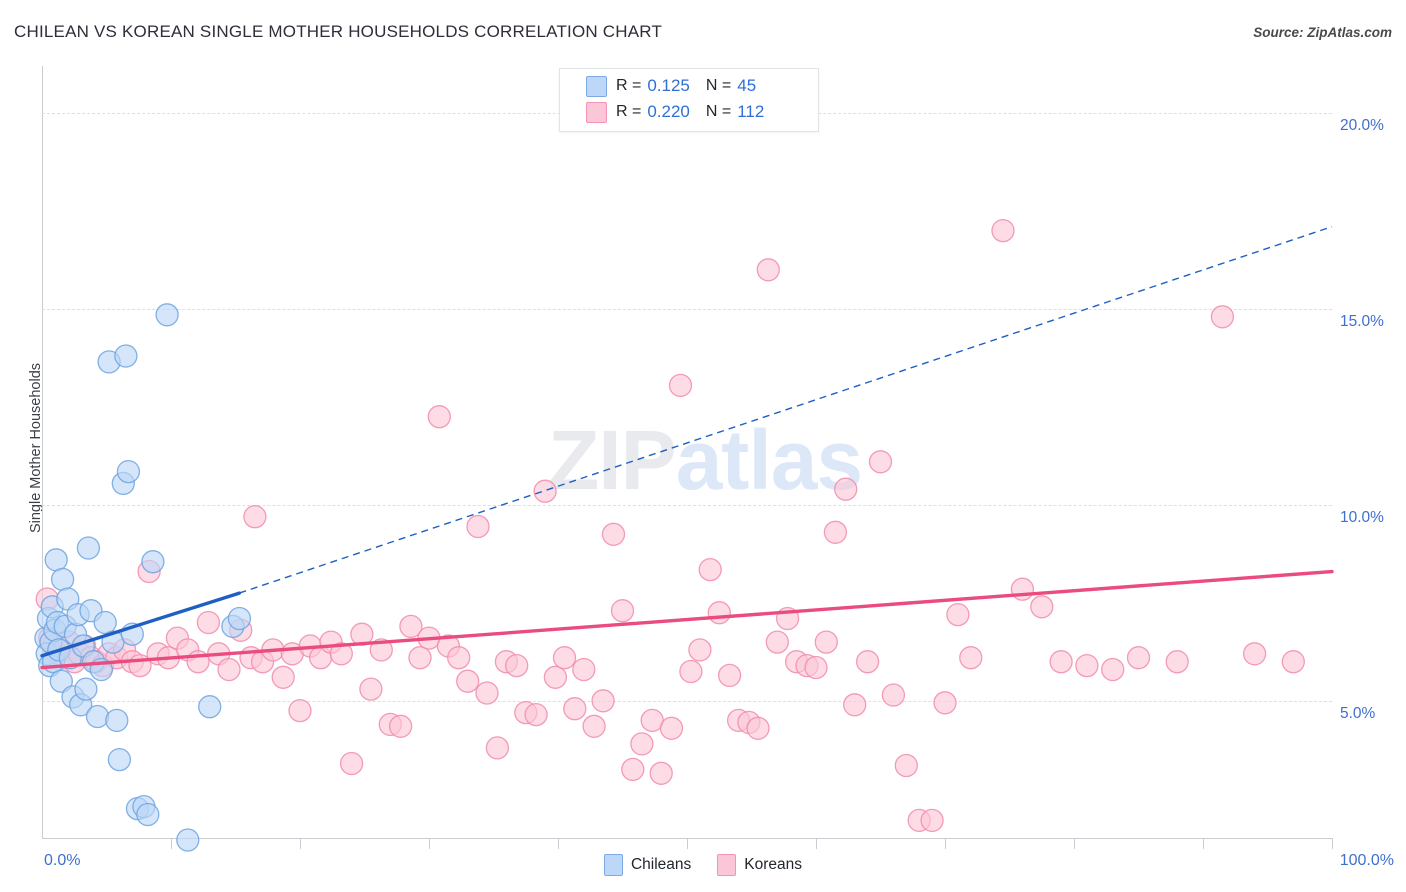  I want to click on correlation-stats-legend: R = 0.125 N = 45 R = 0.220 N = 112, so click(689, 100).